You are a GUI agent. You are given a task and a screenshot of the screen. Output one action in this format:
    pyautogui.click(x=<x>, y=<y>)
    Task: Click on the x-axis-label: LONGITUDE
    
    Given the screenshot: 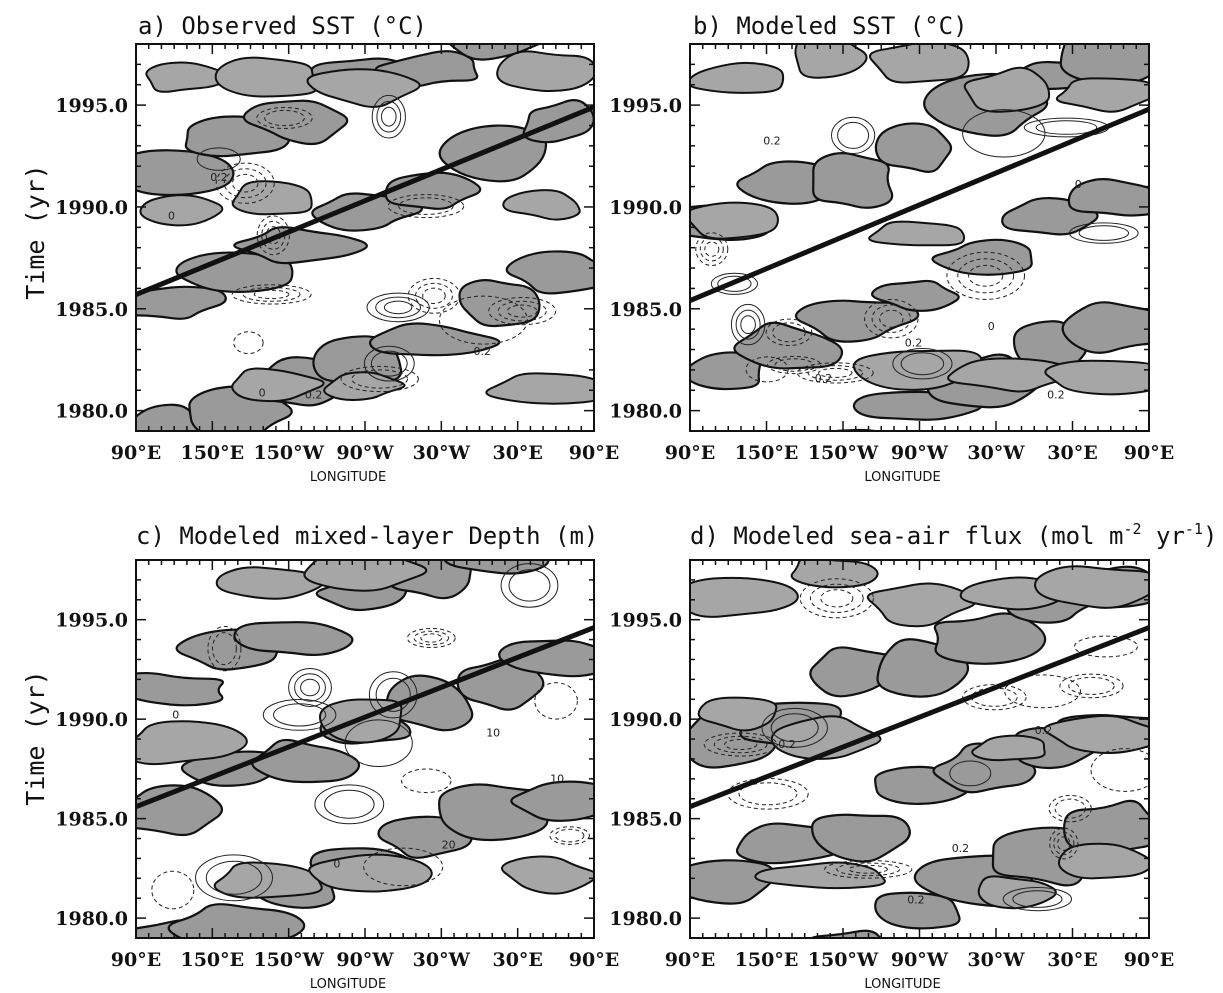 What is the action you would take?
    pyautogui.click(x=902, y=477)
    